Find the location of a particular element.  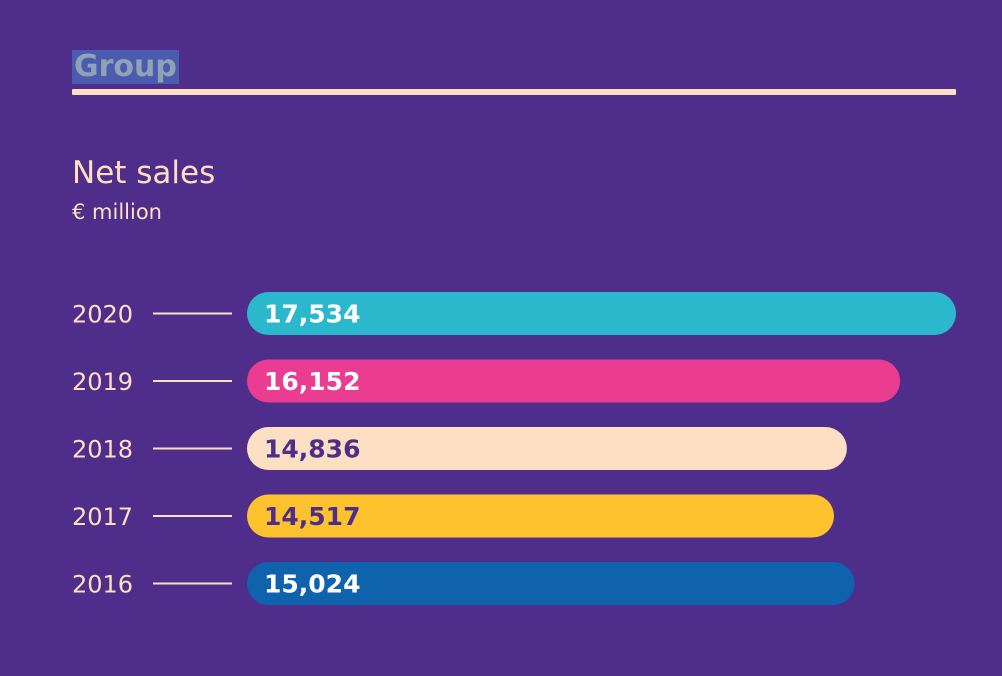

value-label-2020: 17,534 is located at coordinates (312, 314).